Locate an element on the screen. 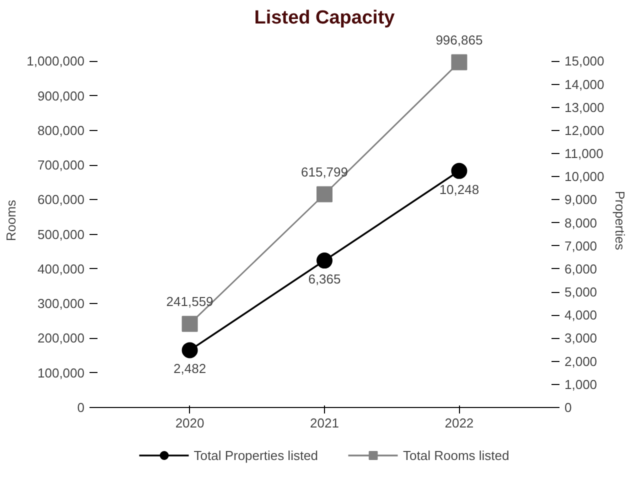 Image resolution: width=630 pixels, height=485 pixels. legend-label: Total Rooms listed is located at coordinates (456, 455).